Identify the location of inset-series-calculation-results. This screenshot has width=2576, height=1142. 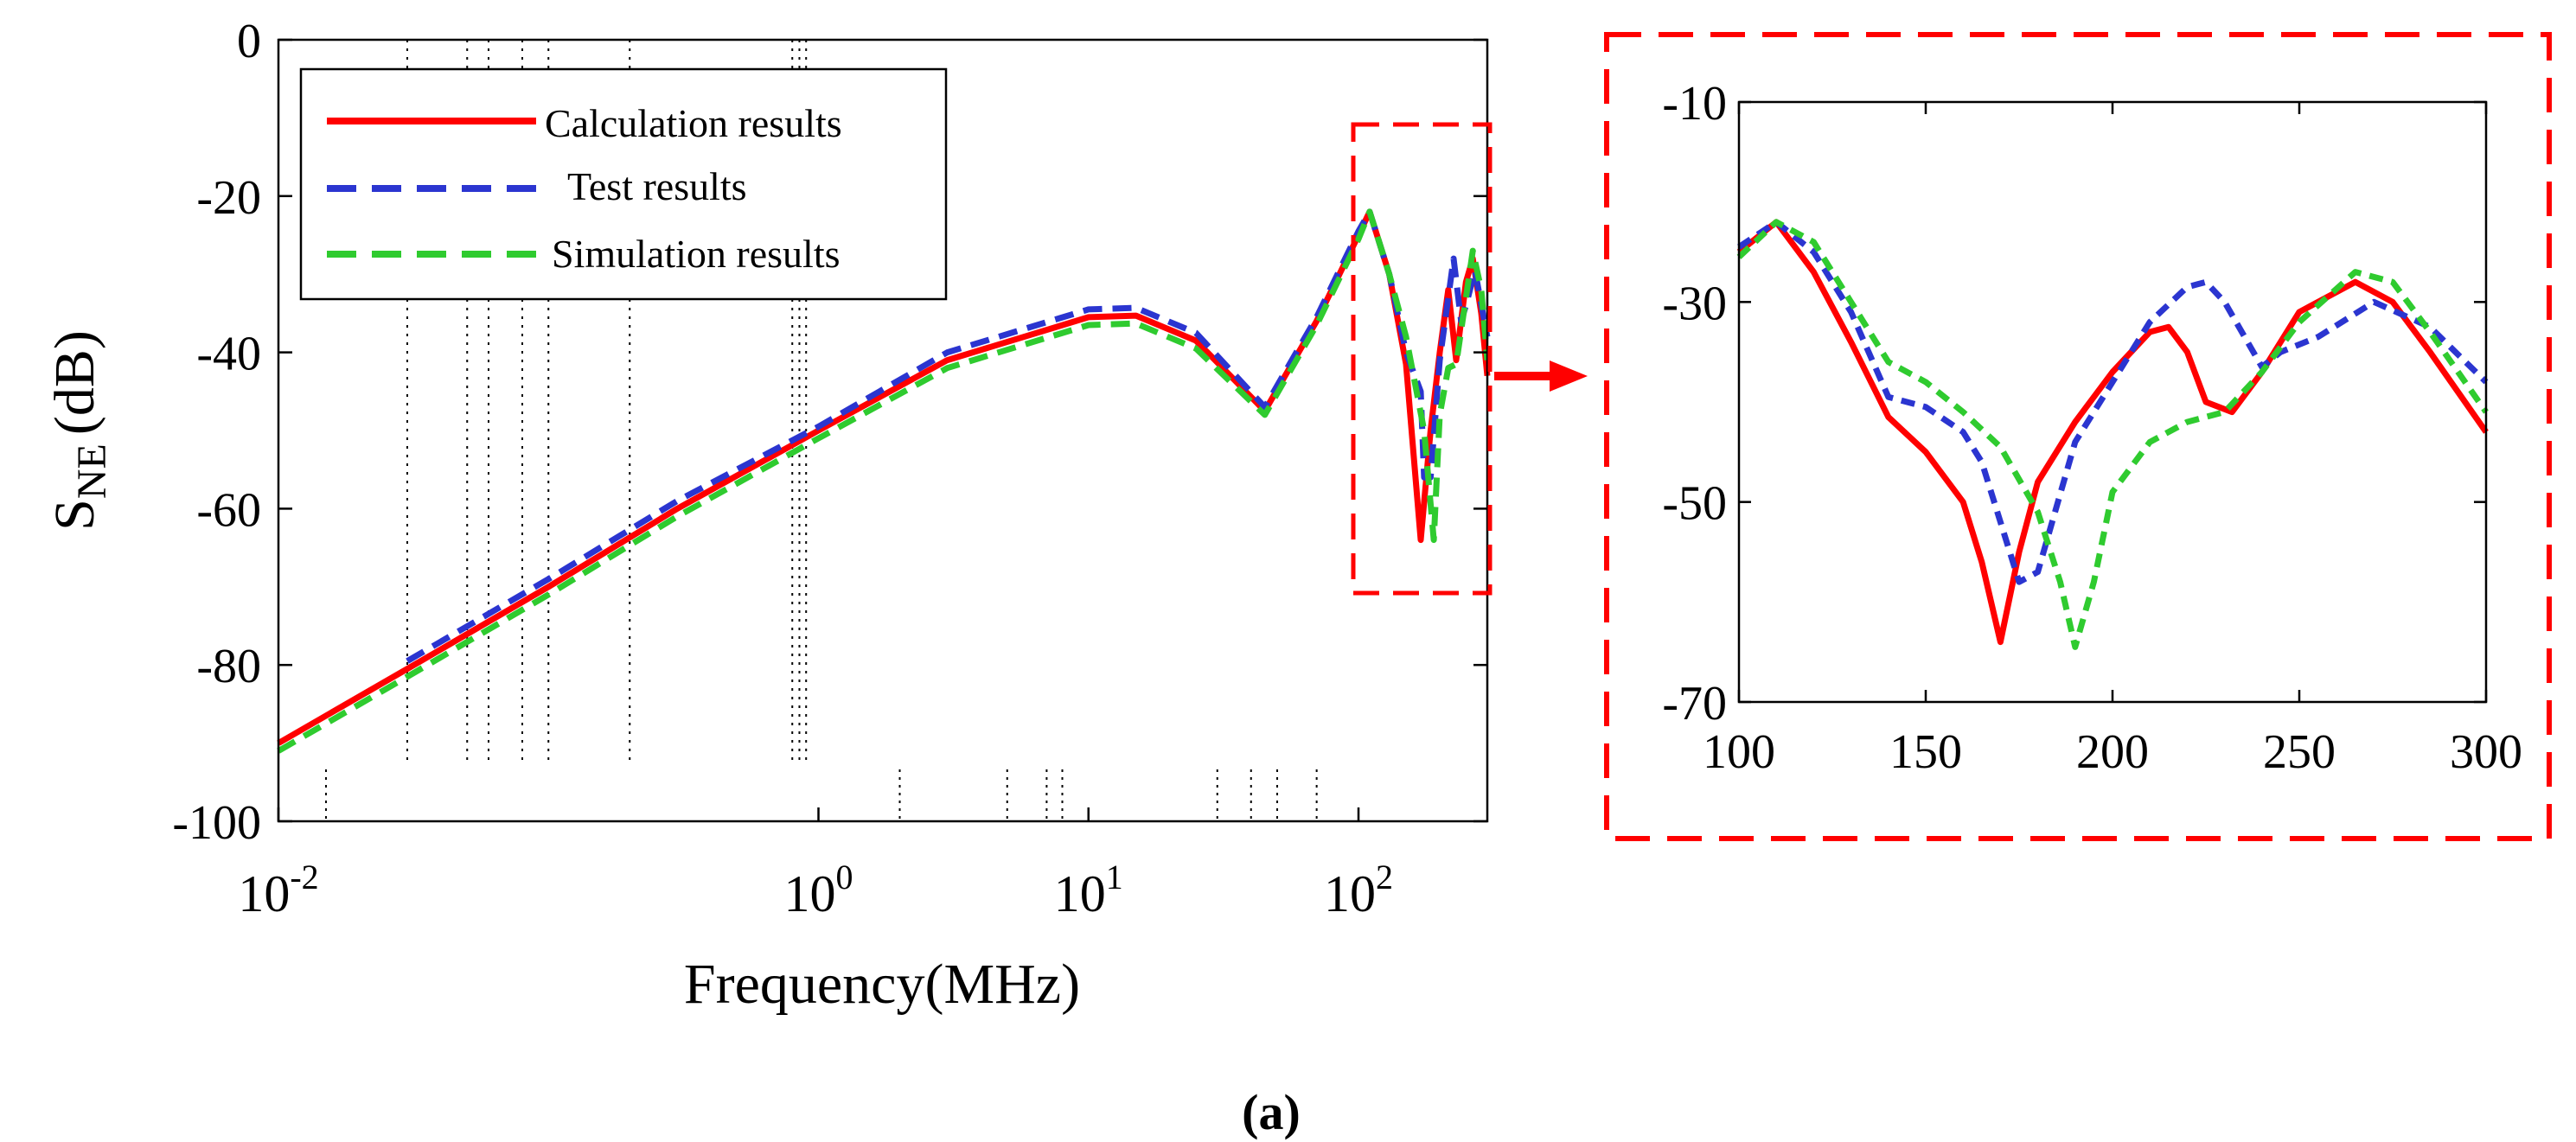
(2112, 433).